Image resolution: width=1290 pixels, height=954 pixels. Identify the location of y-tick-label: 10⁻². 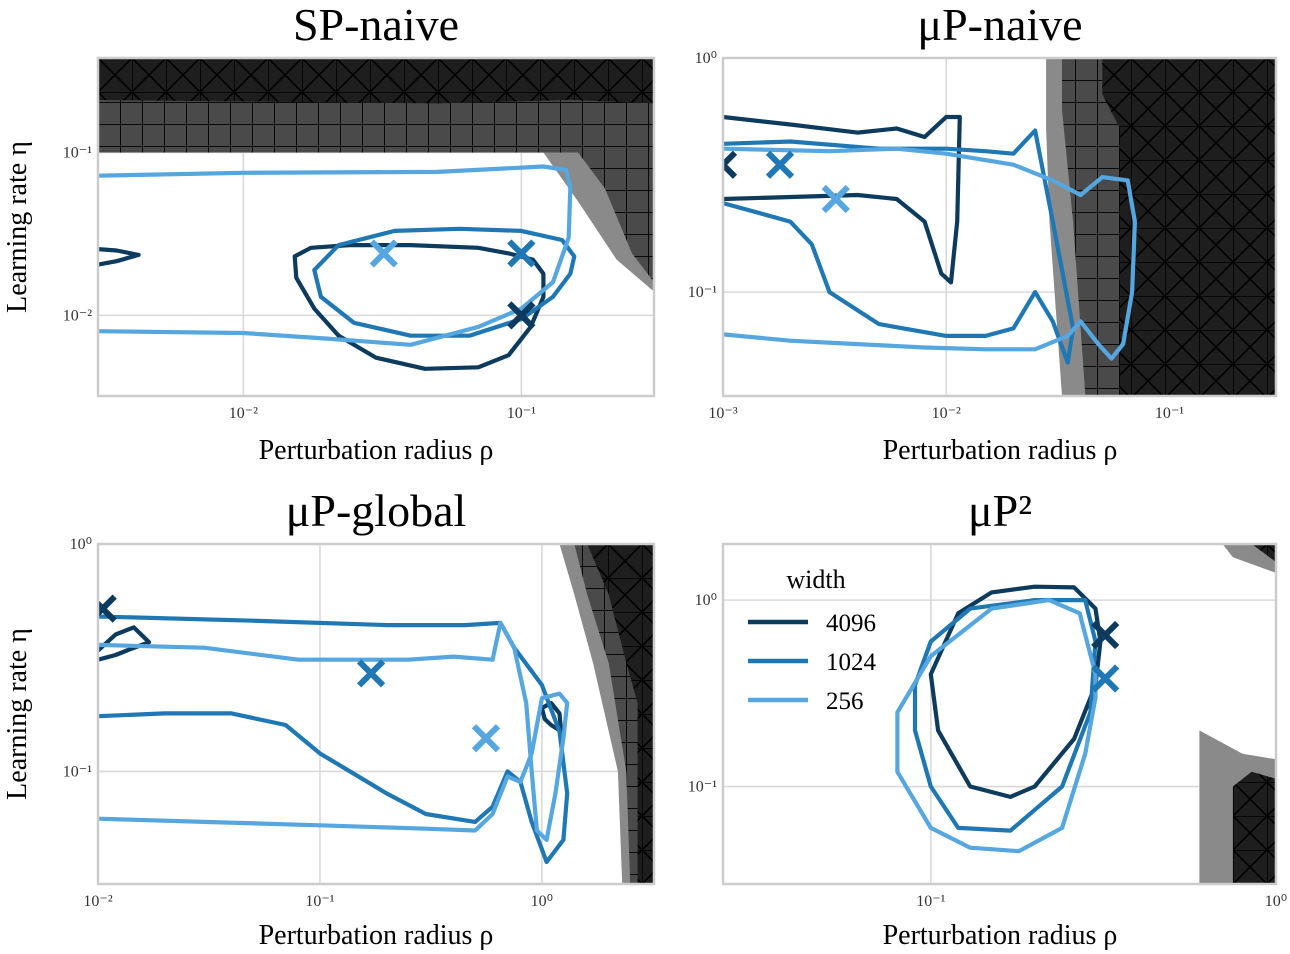
(77, 315).